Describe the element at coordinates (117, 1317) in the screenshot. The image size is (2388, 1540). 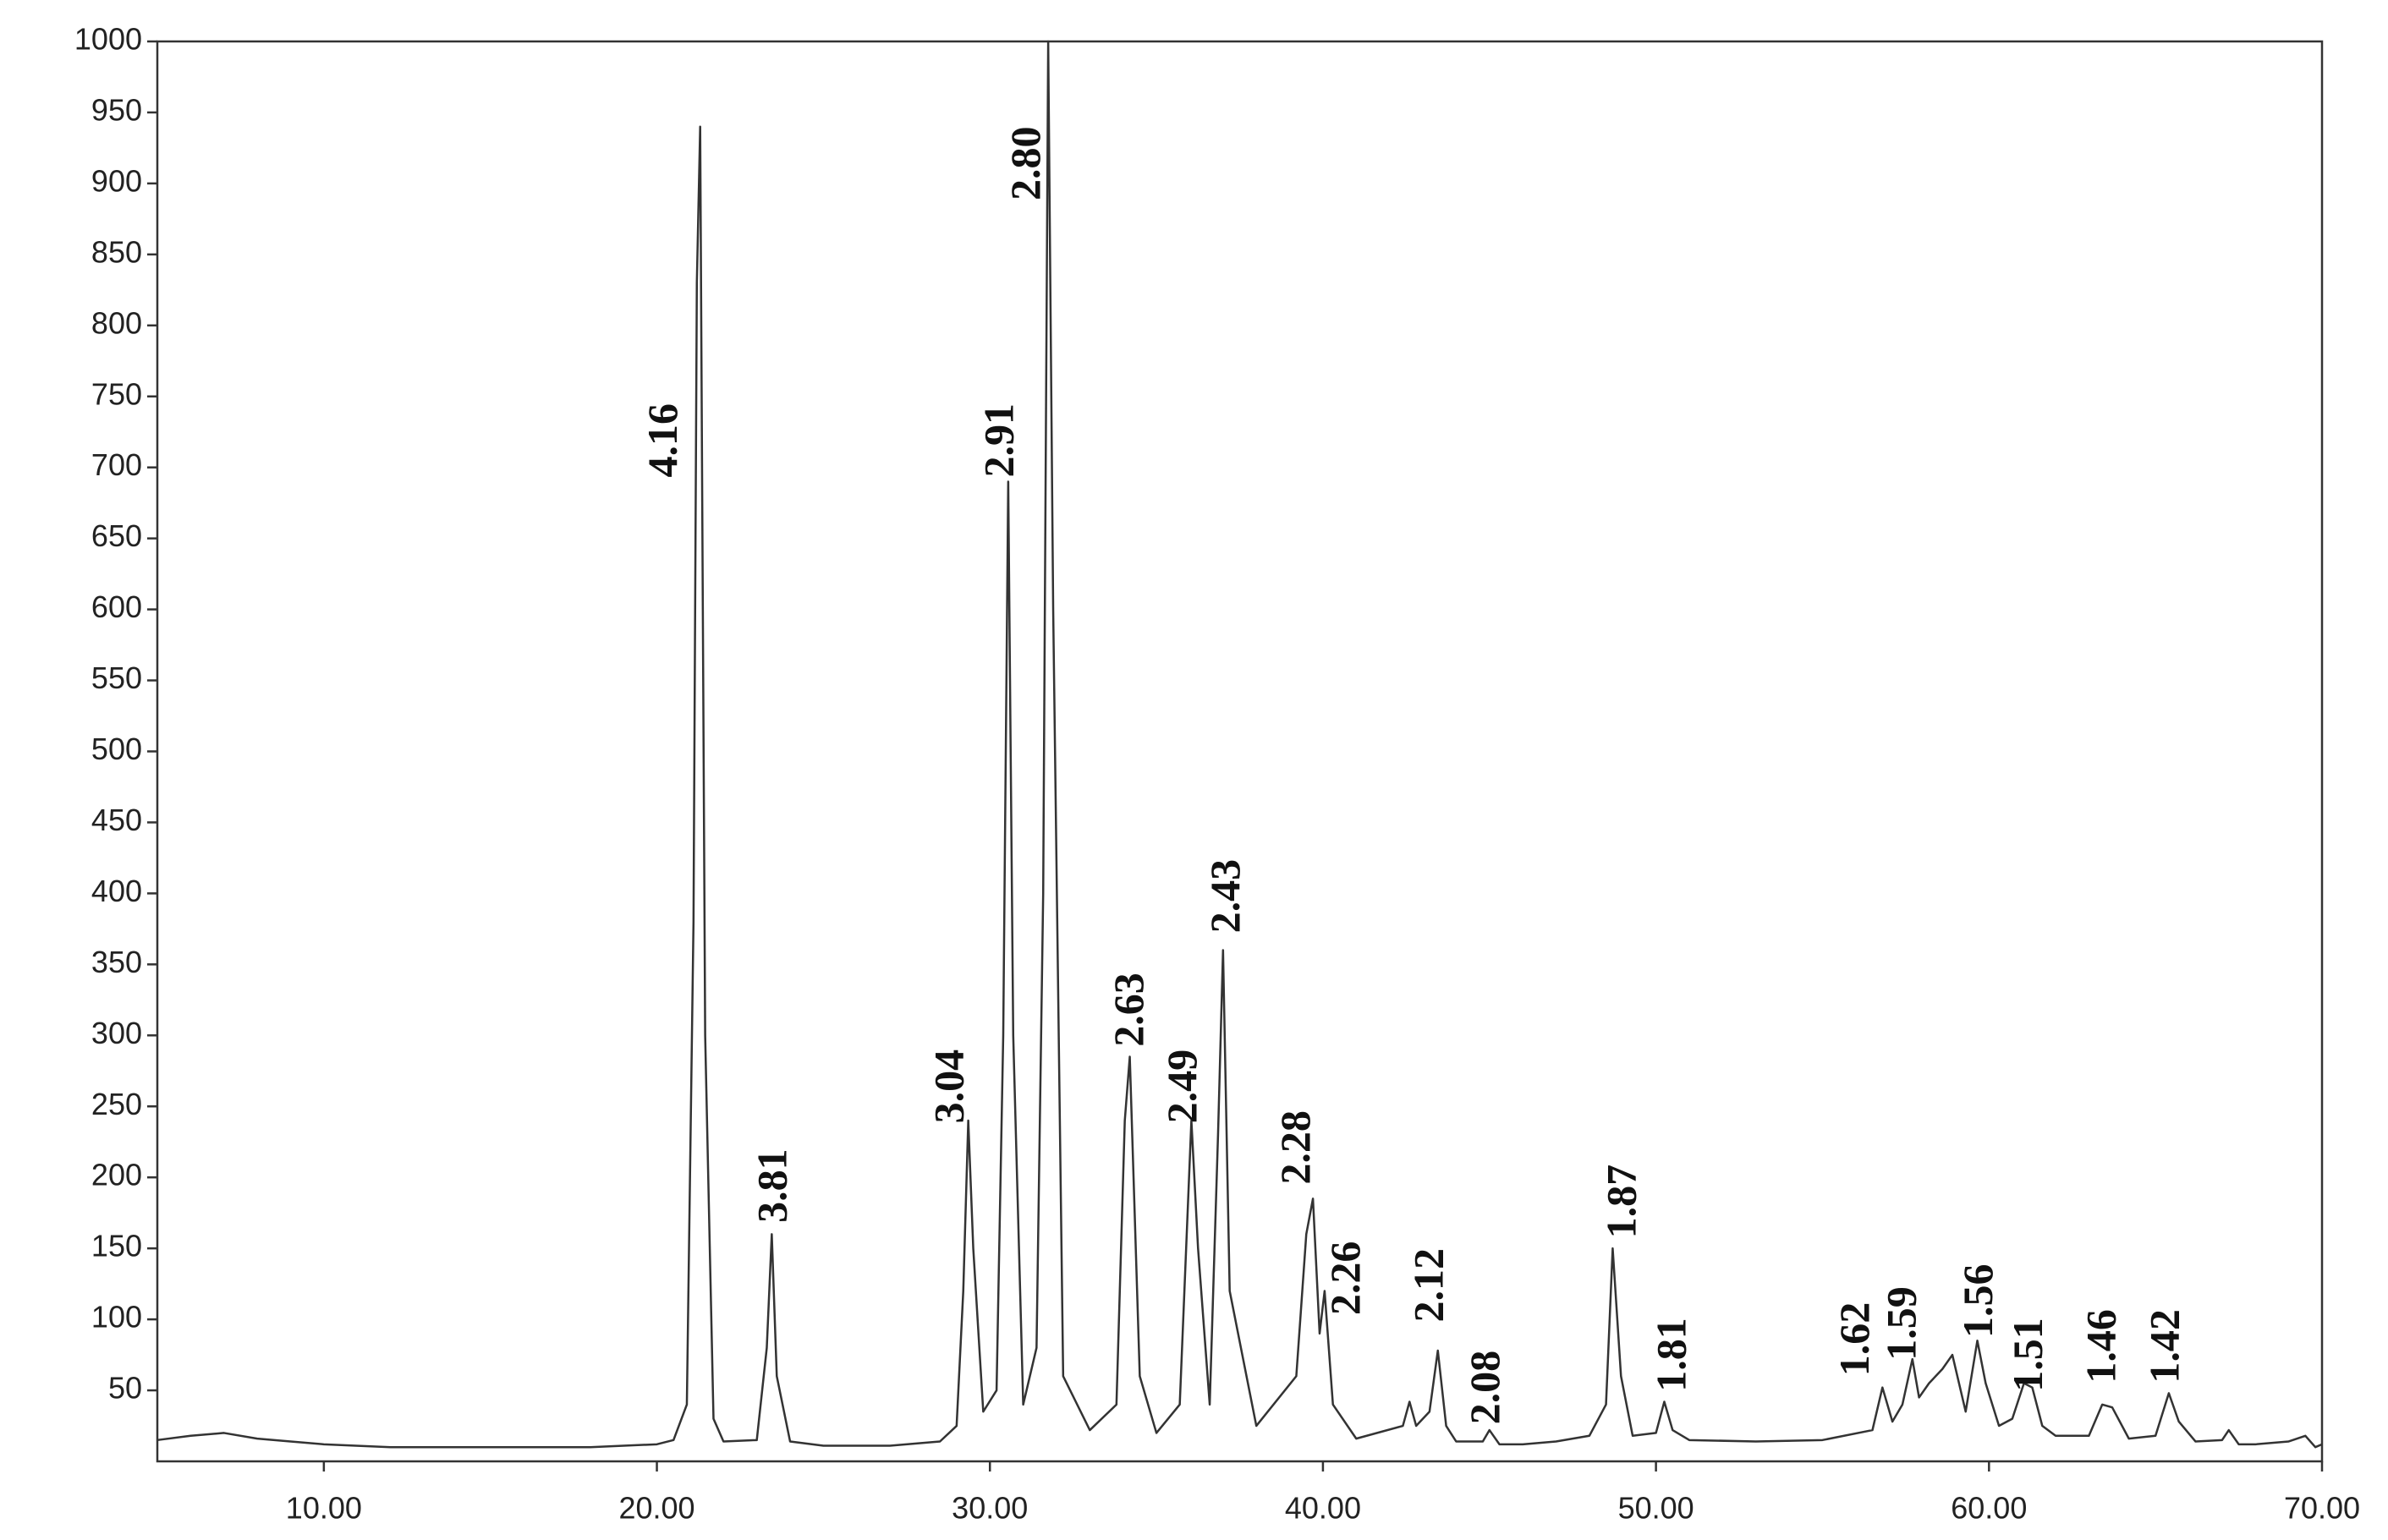
I see `y-tick-label: 100` at that location.